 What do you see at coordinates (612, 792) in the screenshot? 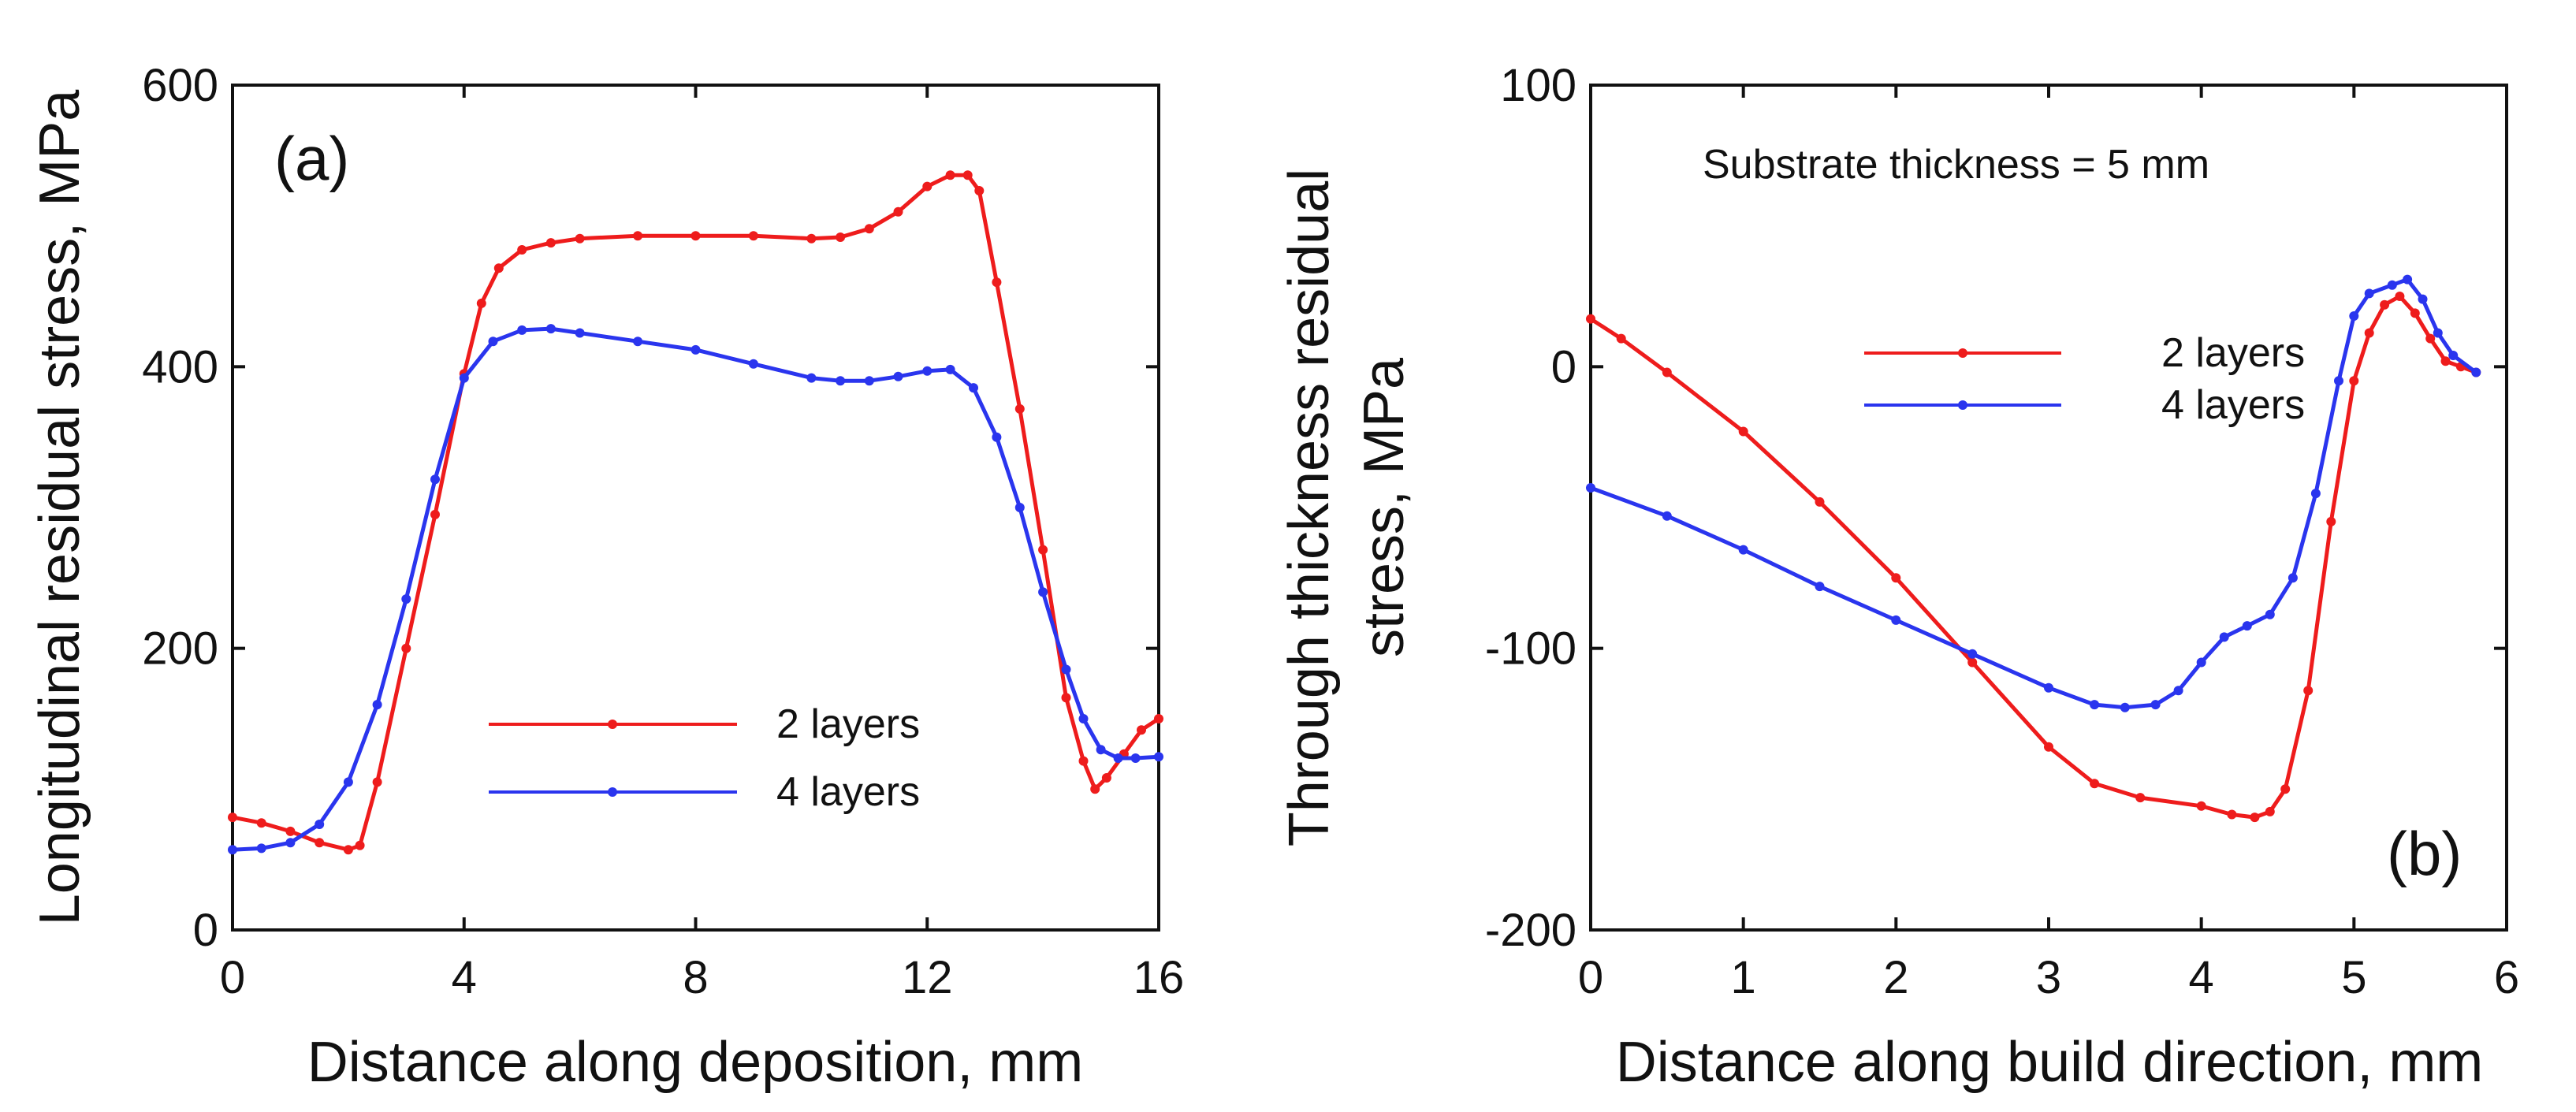
I see `panel-a-legend-marker-4-layers` at bounding box center [612, 792].